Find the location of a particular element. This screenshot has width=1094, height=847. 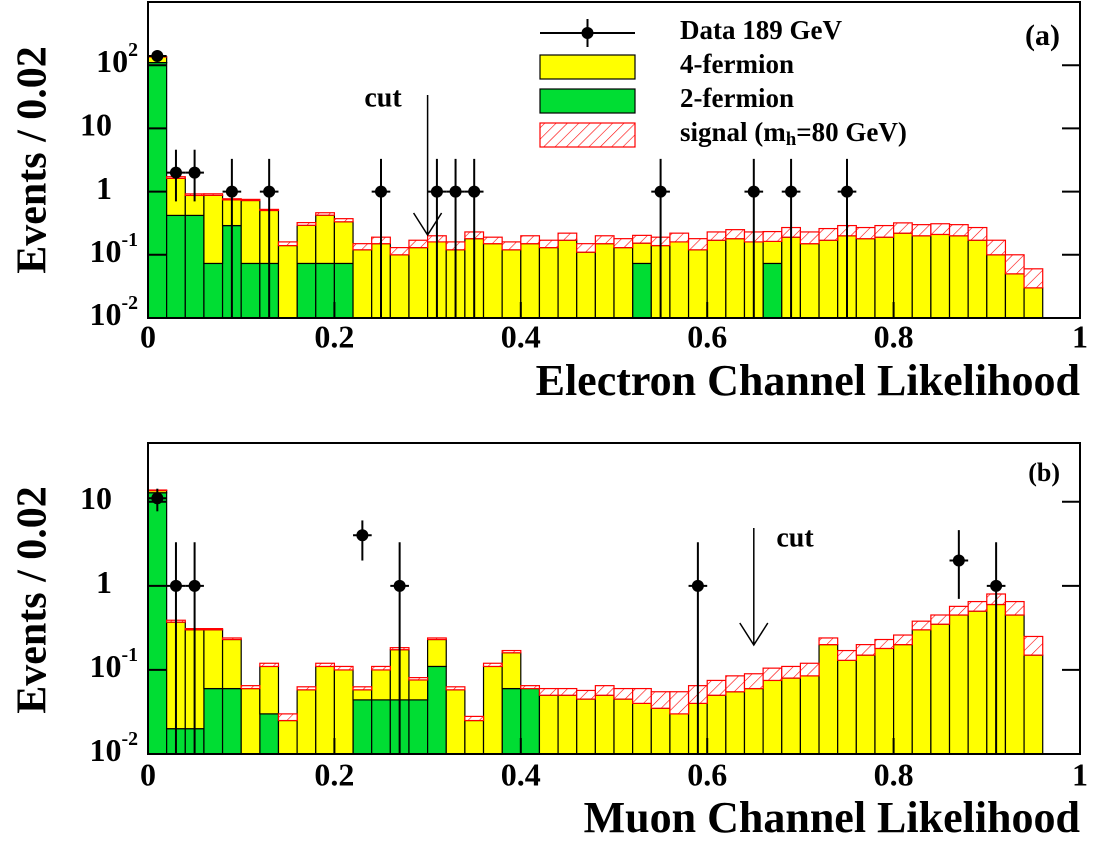

y-tick-label: 1 is located at coordinates (104, 188).